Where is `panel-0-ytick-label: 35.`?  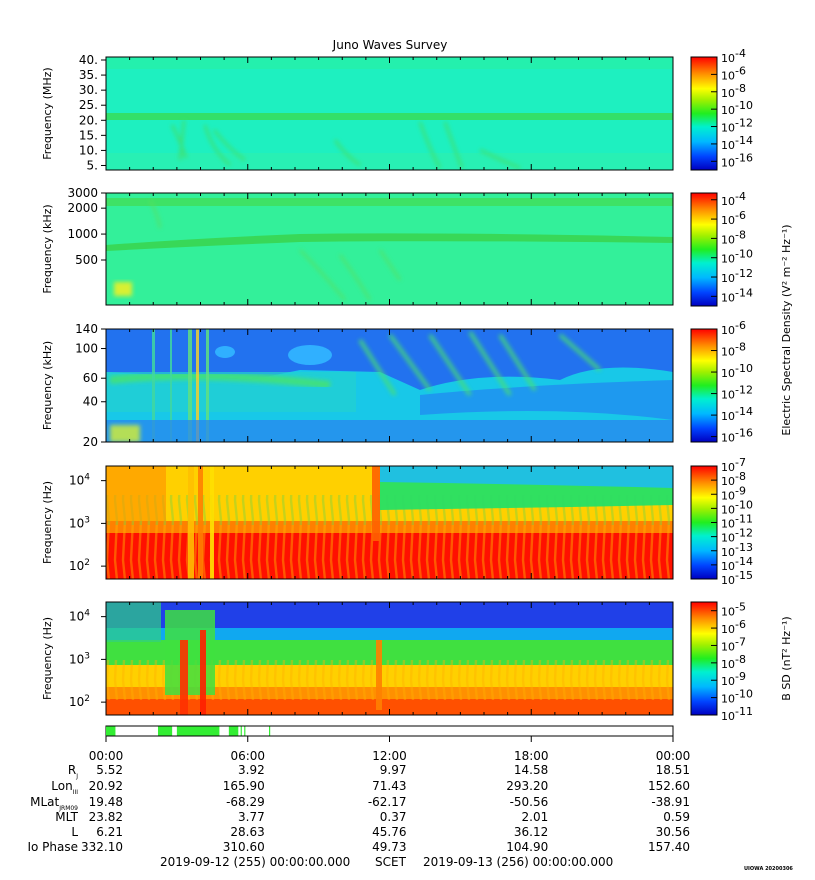
panel-0-ytick-label: 35. is located at coordinates (88, 75).